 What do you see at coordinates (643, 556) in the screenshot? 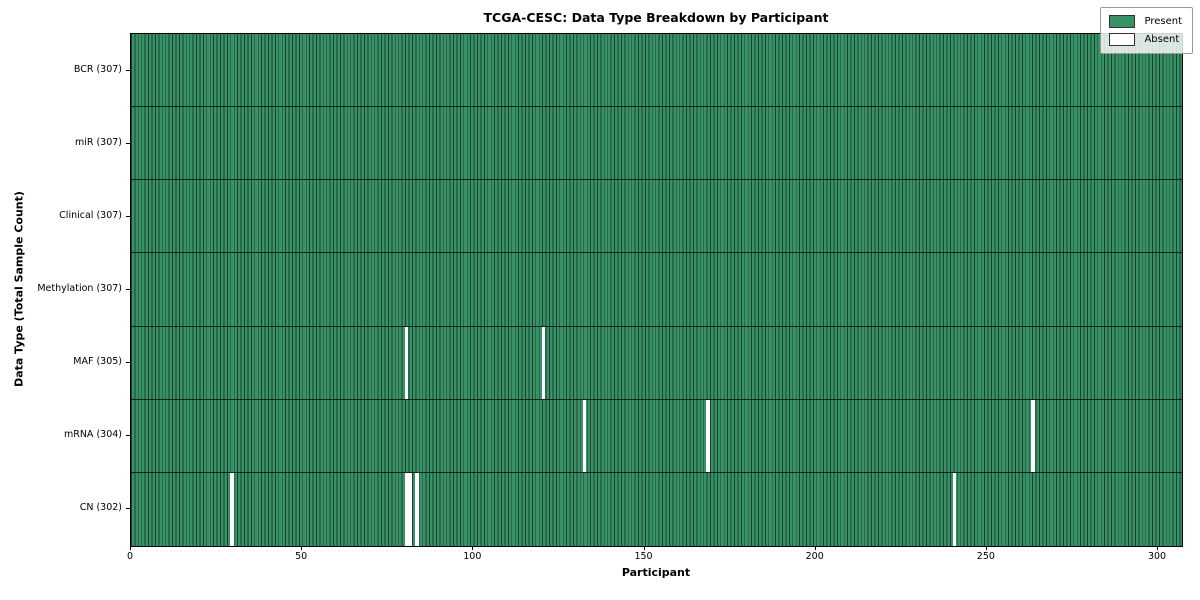
I see `xtick-label-150: 150` at bounding box center [643, 556].